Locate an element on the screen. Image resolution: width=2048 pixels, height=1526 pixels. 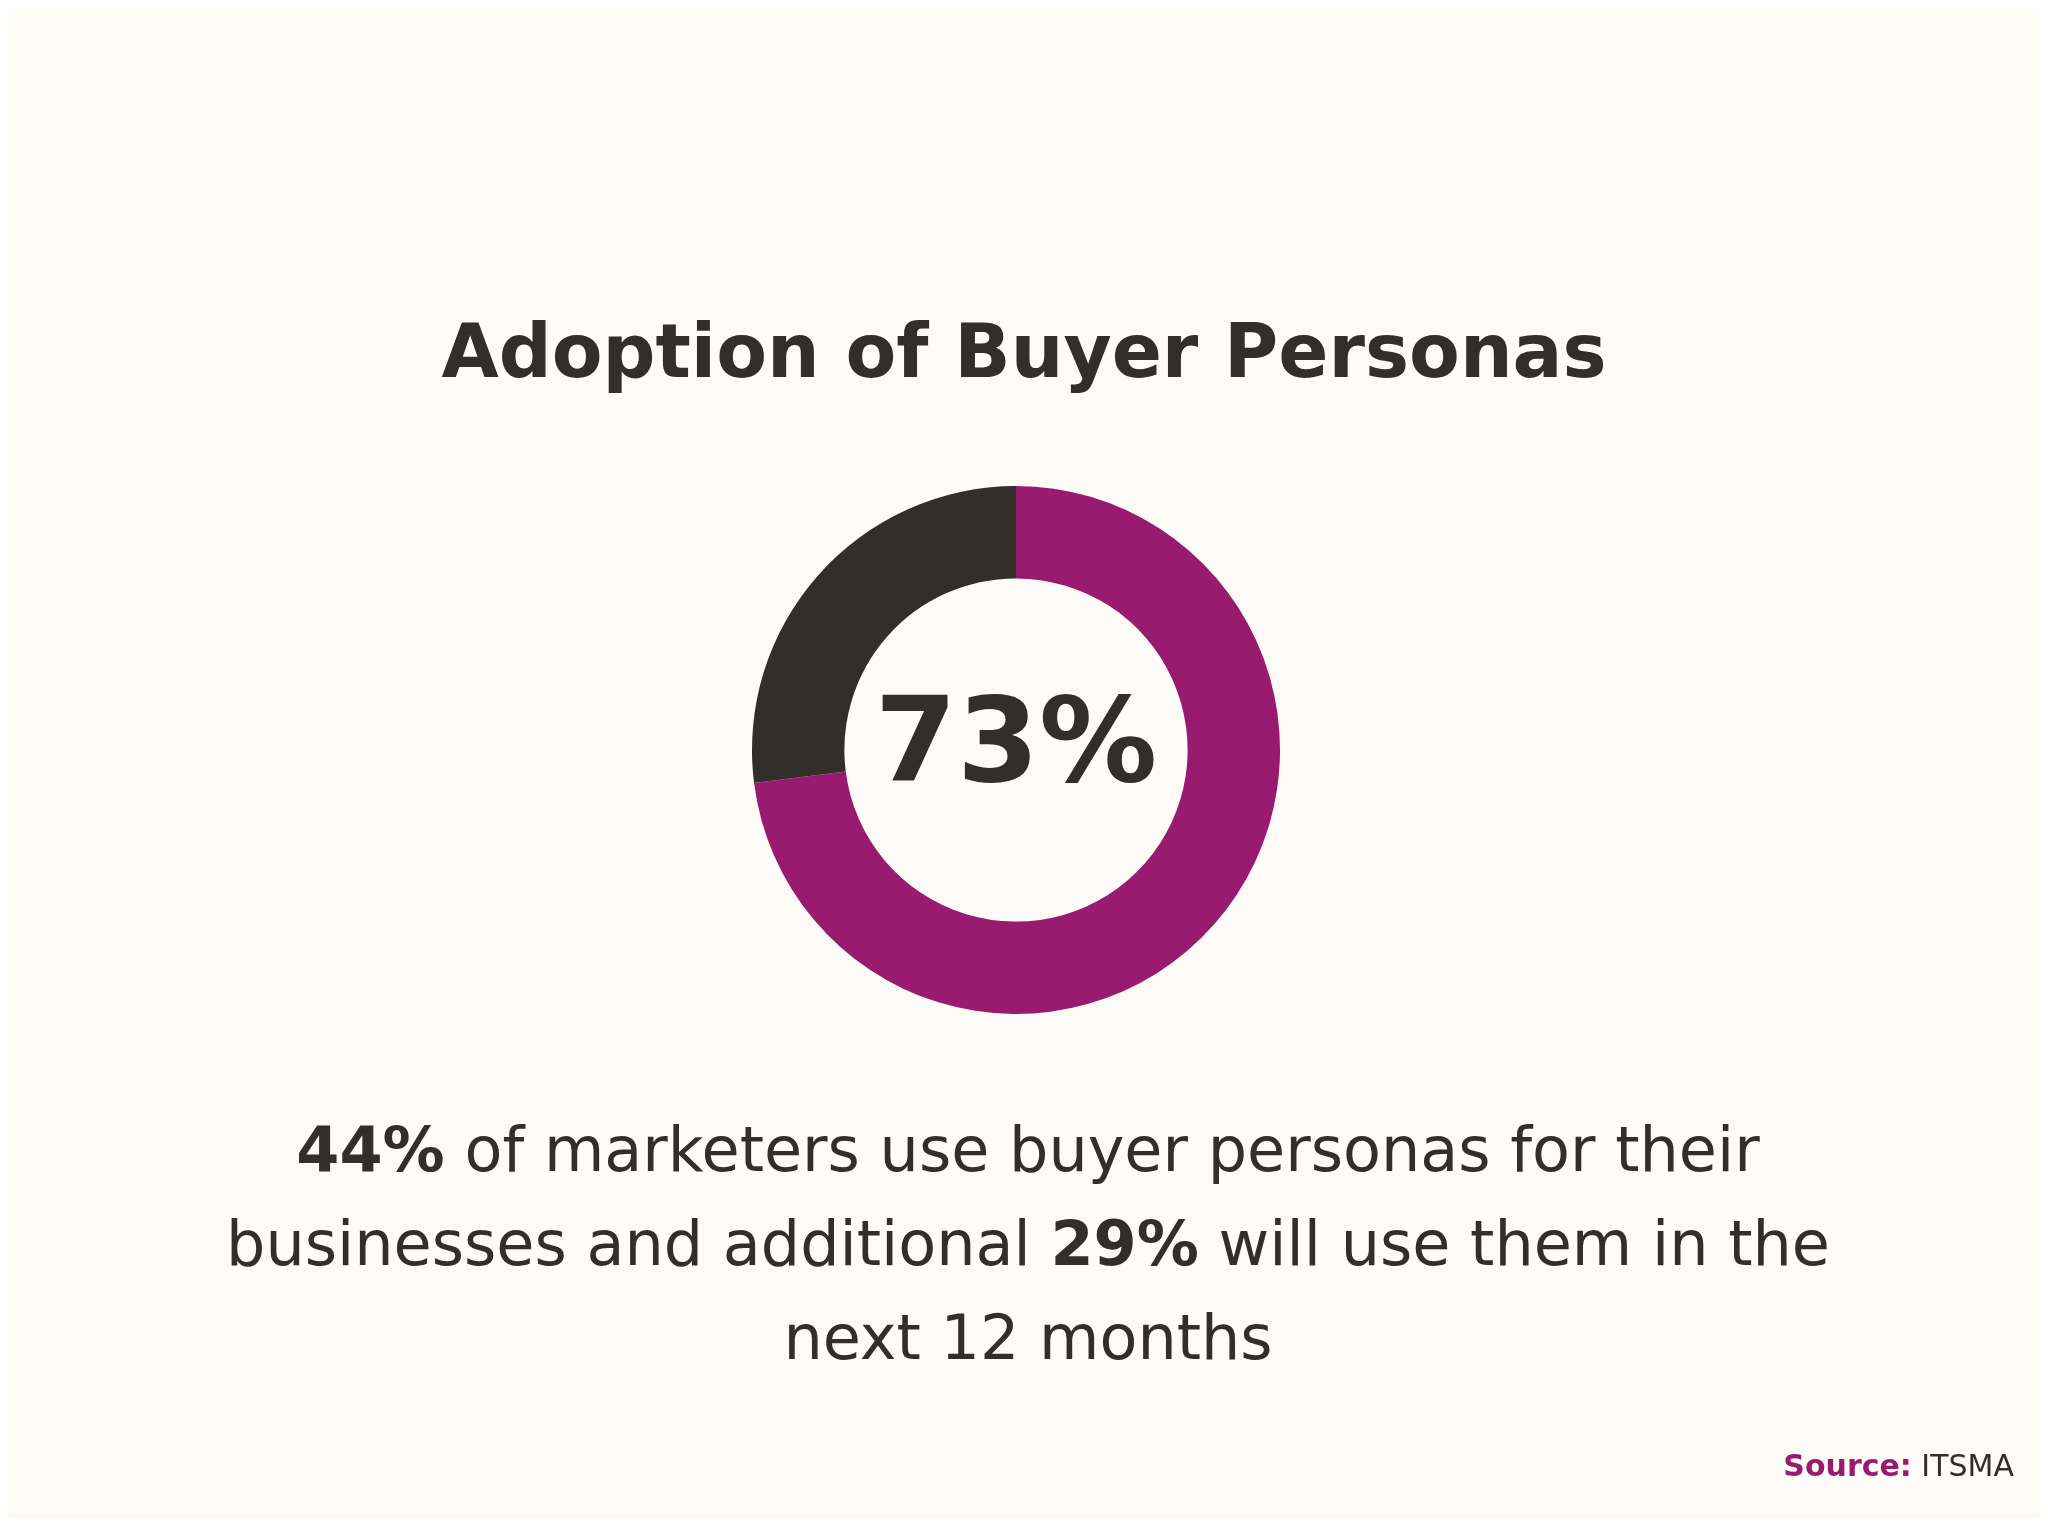
source-note: Source: ITSMA is located at coordinates (1898, 1465).